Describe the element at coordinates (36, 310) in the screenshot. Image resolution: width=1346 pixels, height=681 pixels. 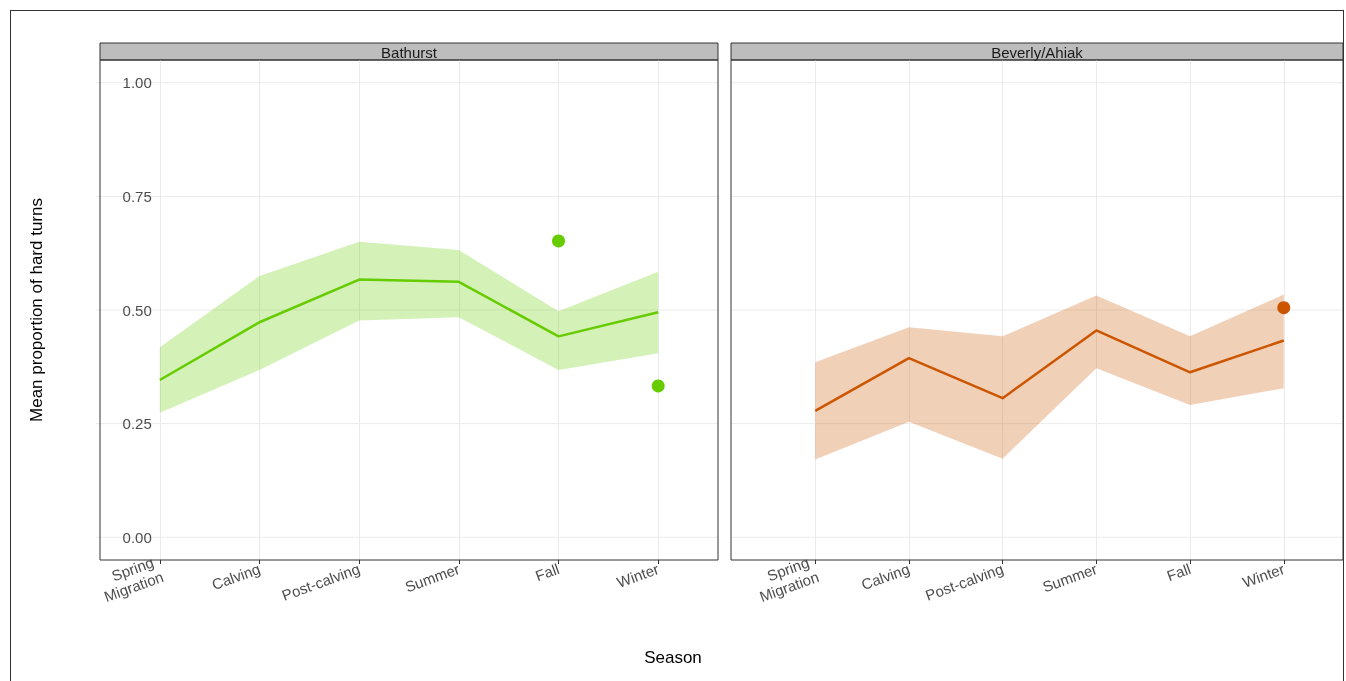
I see `y-axis-title: Mean proportion of hard turns` at that location.